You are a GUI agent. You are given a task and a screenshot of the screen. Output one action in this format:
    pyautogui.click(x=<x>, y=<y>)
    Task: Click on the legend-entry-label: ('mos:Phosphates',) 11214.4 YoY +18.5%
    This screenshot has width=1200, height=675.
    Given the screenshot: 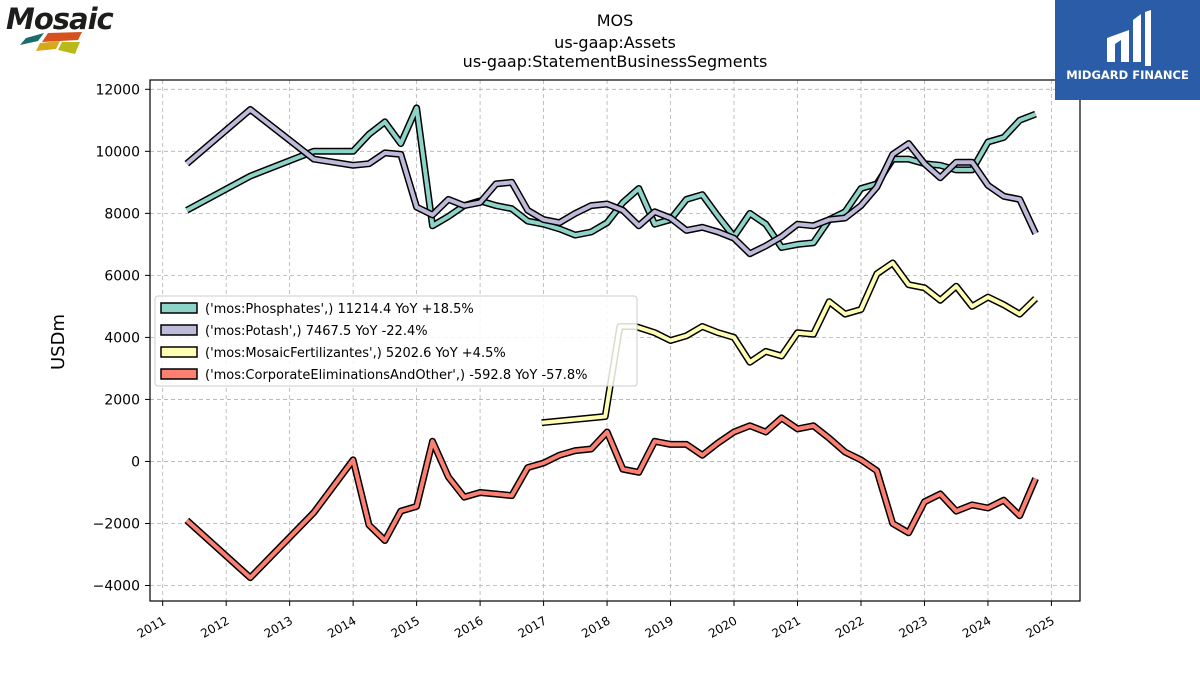 What is the action you would take?
    pyautogui.click(x=339, y=309)
    